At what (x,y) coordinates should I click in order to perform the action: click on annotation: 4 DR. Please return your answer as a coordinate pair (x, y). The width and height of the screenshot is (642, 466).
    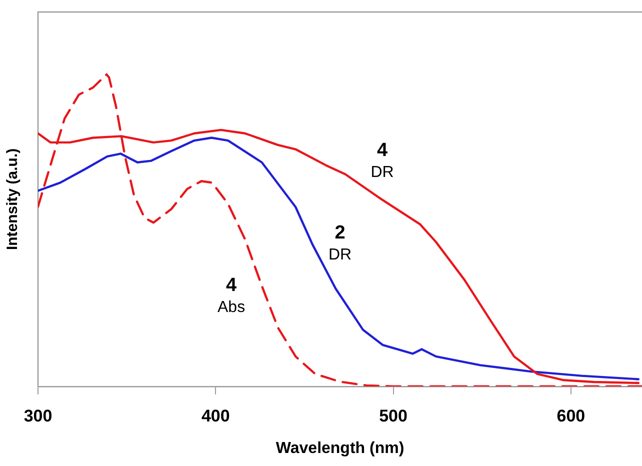
    Looking at the image, I should click on (382, 161).